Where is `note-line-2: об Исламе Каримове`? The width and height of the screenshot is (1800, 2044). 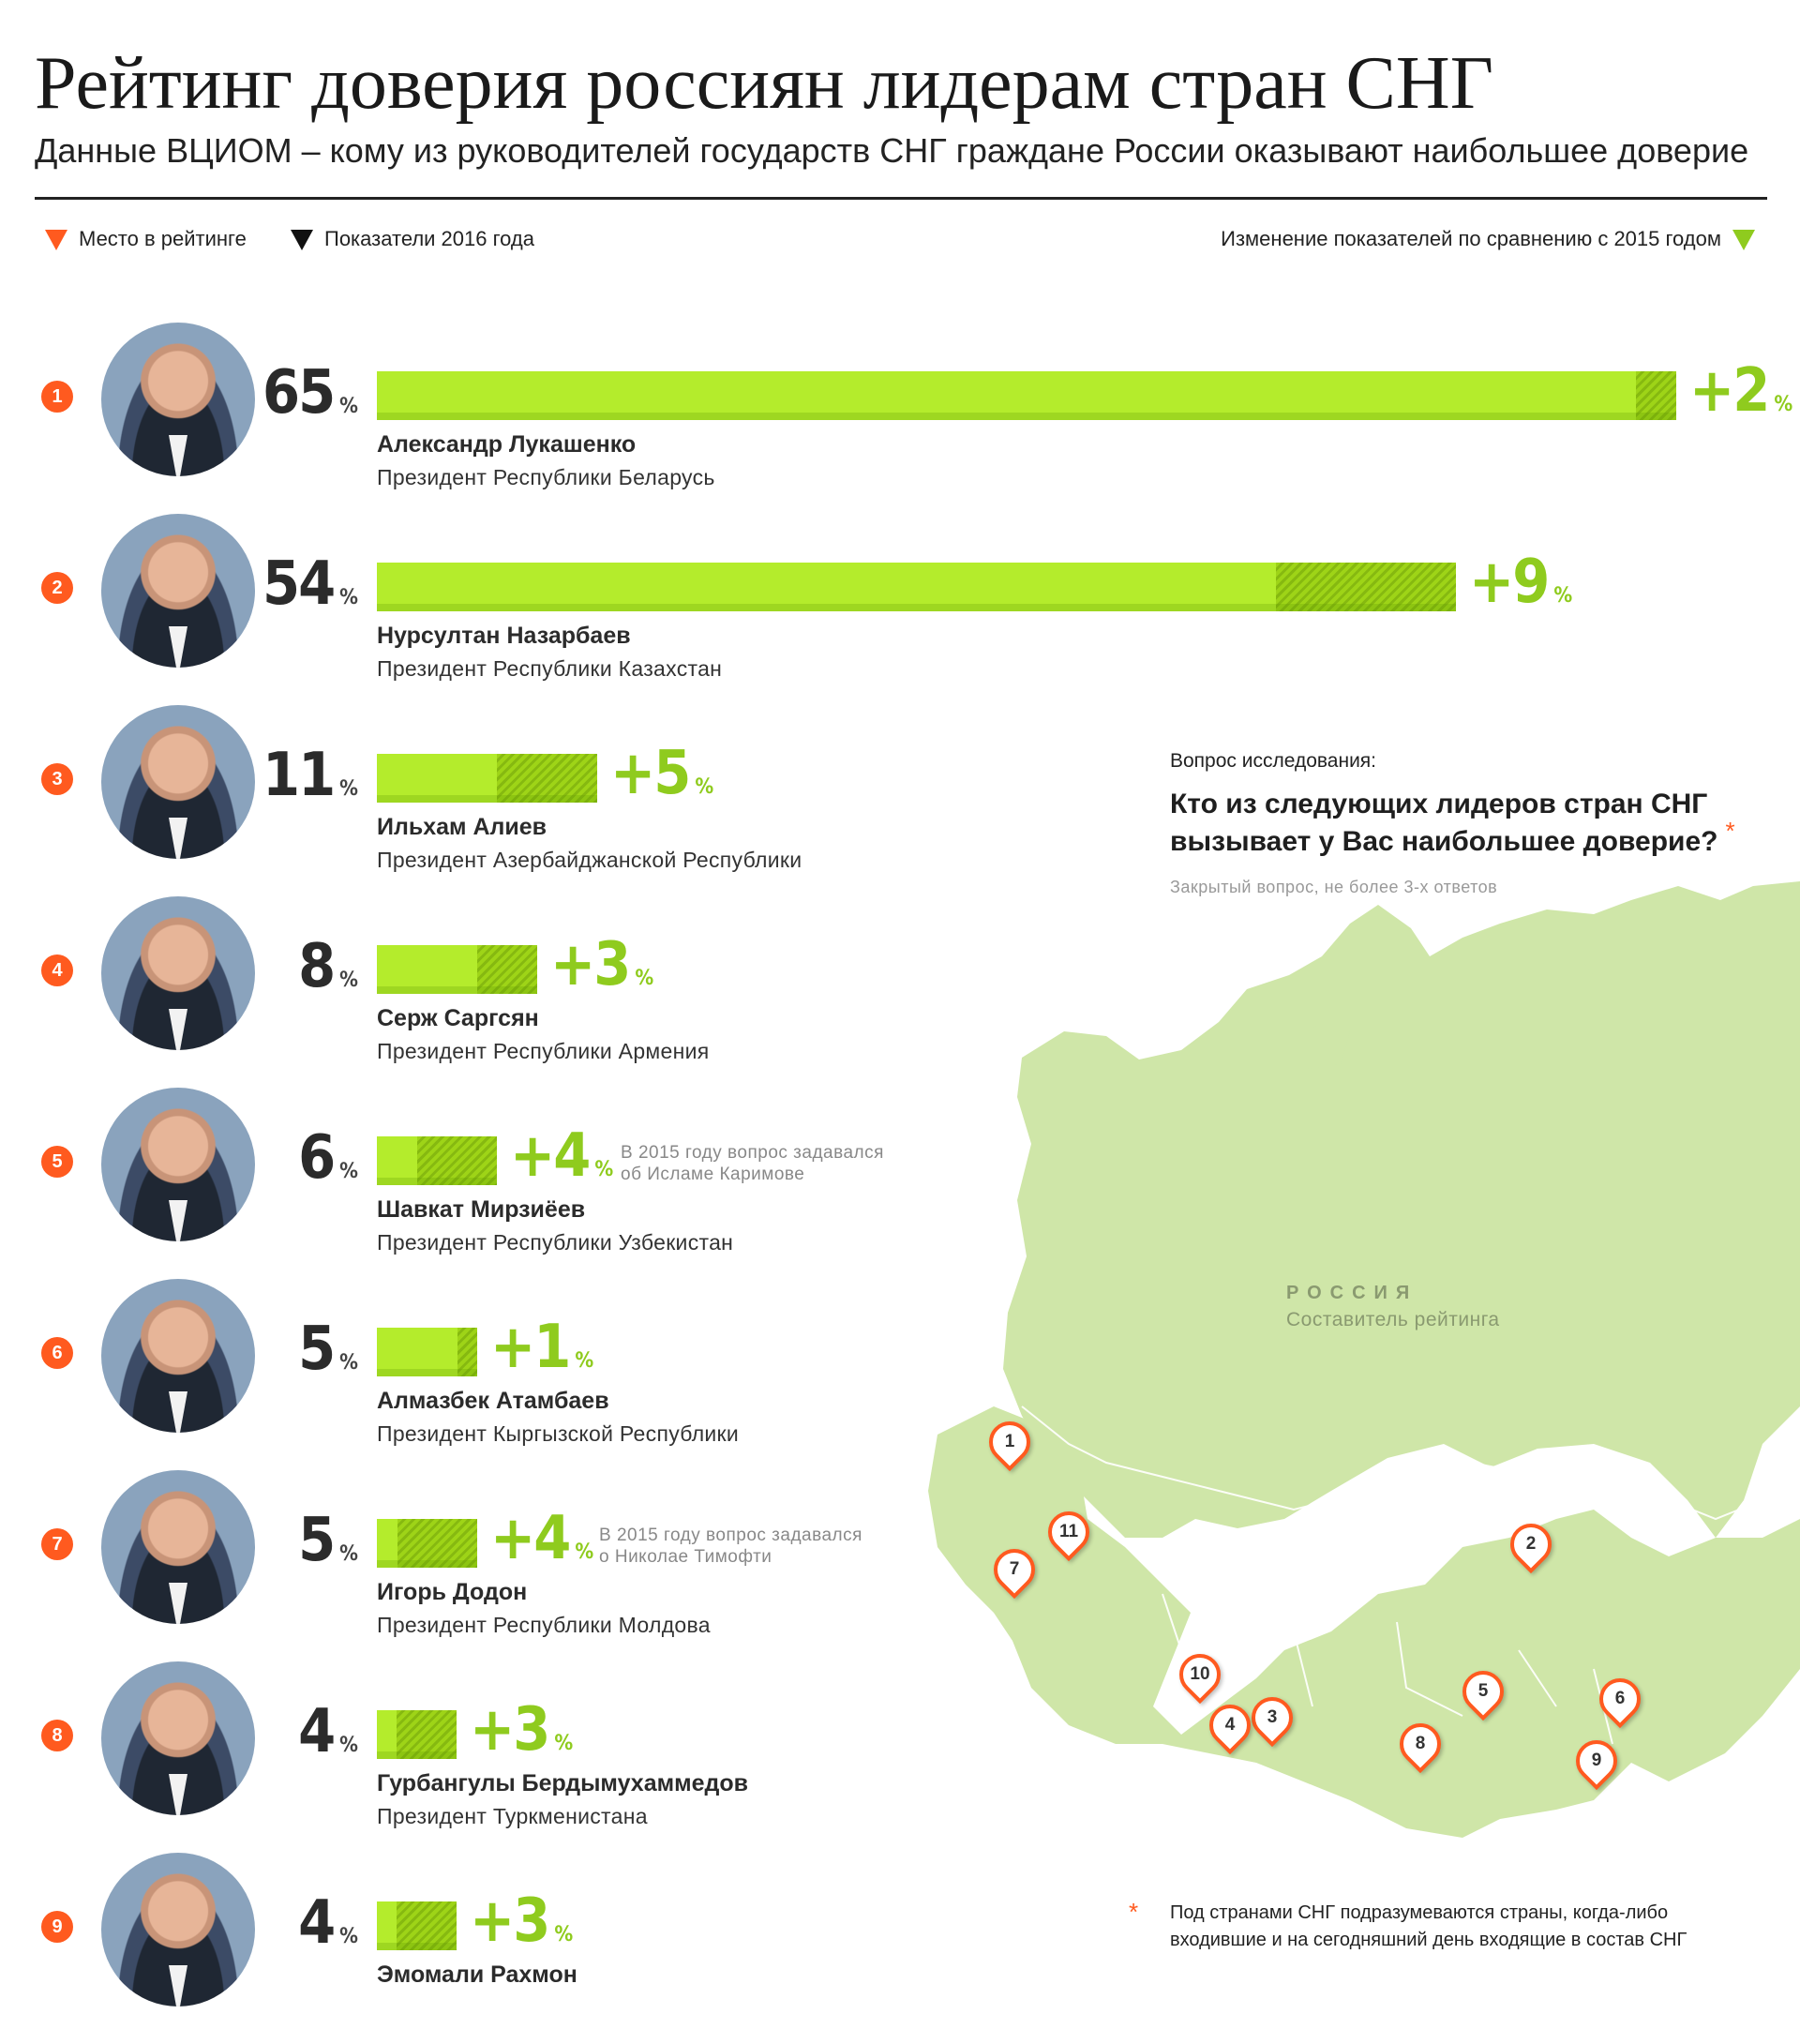
note-line-2: об Исламе Каримове is located at coordinates (713, 1175).